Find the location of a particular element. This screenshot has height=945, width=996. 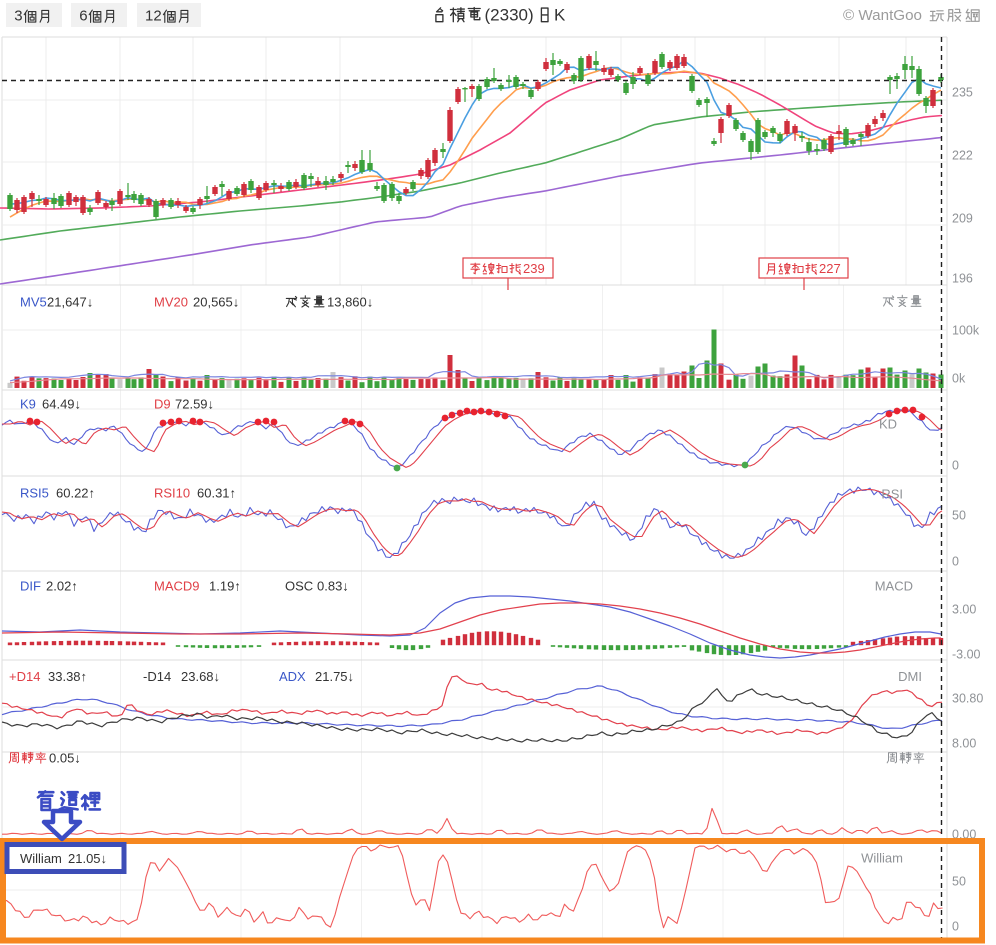

svg-text: 13,860↓ is located at coordinates (350, 302).